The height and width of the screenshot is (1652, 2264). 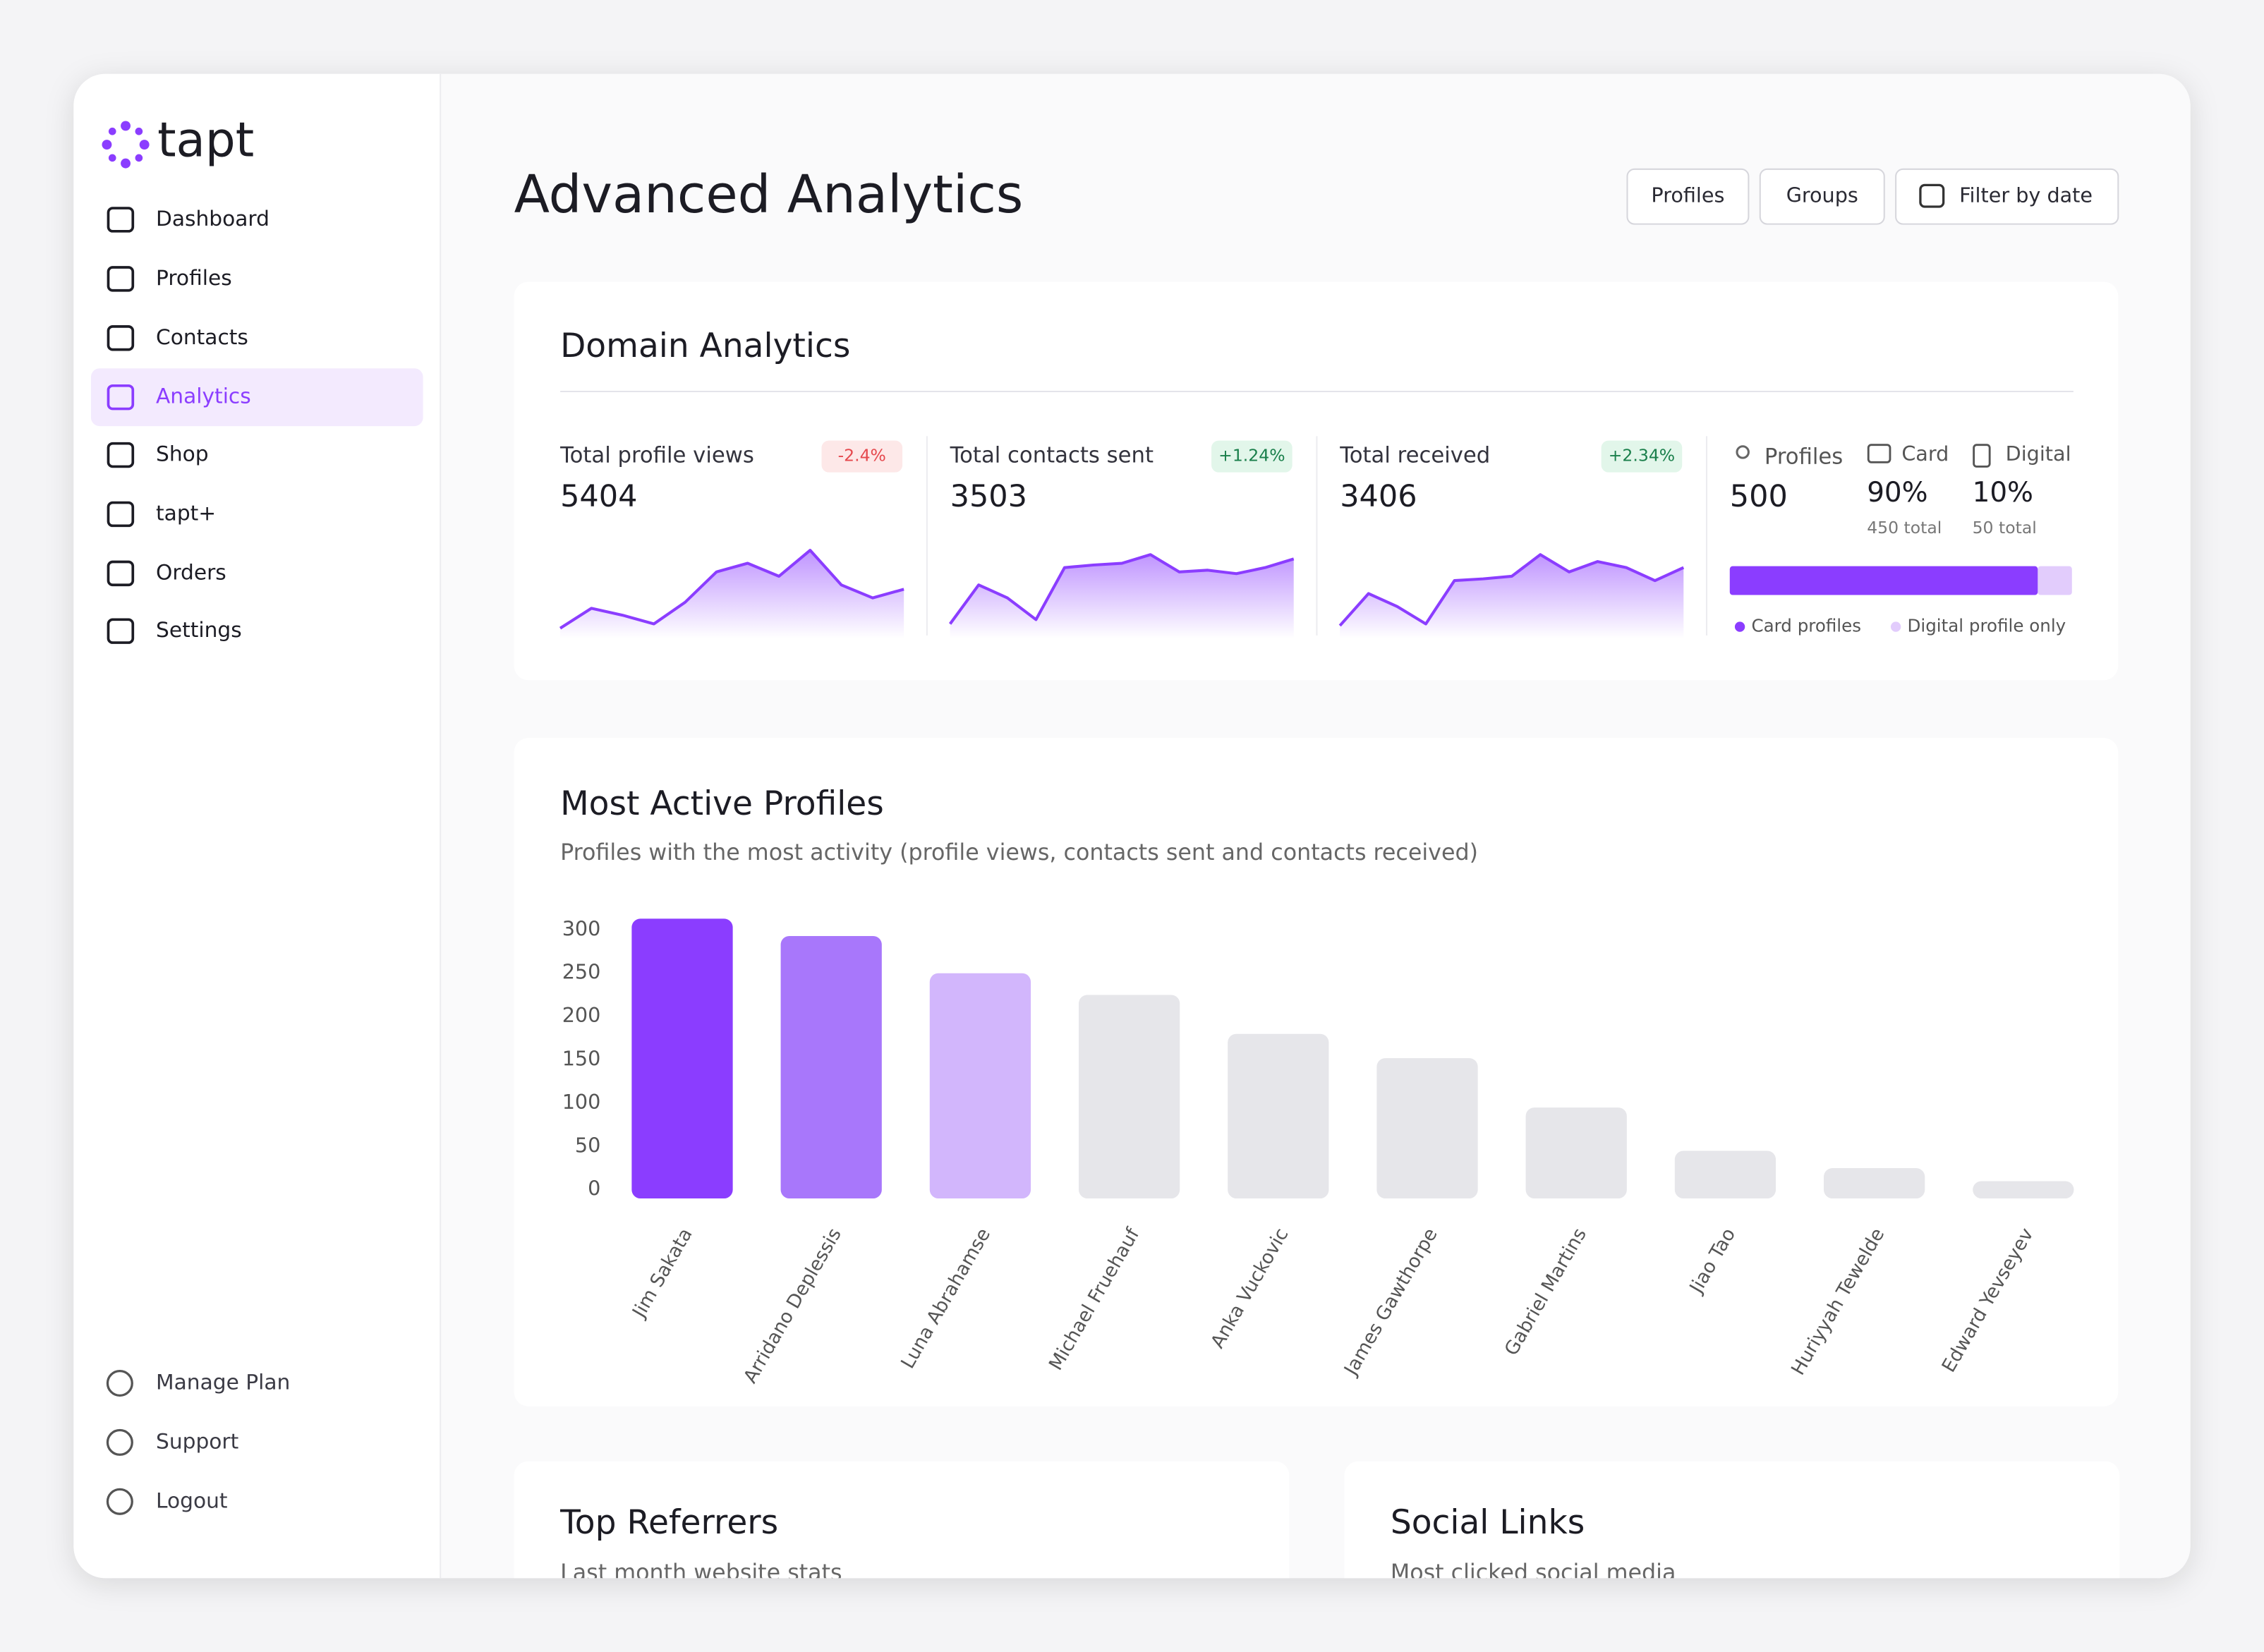 I want to click on nav-label: Logout, so click(x=192, y=1500).